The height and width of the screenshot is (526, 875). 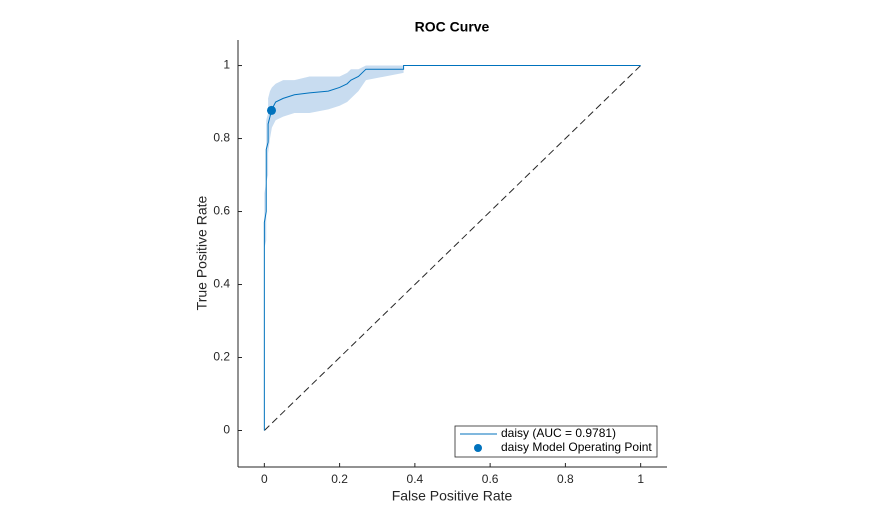 I want to click on operating-point, so click(x=271, y=110).